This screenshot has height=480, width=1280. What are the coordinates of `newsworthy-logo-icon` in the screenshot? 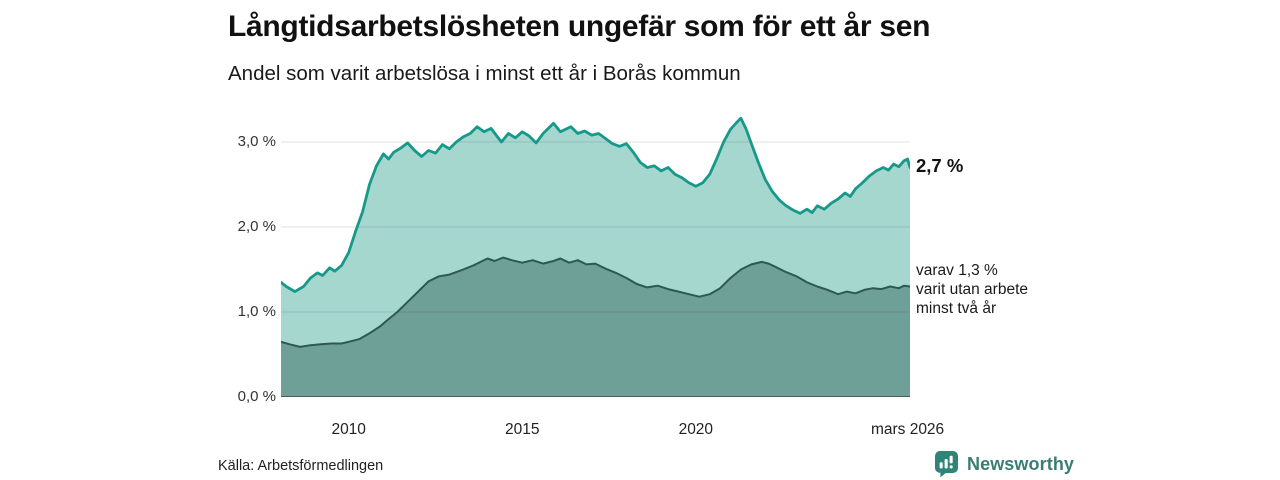 It's located at (946, 464).